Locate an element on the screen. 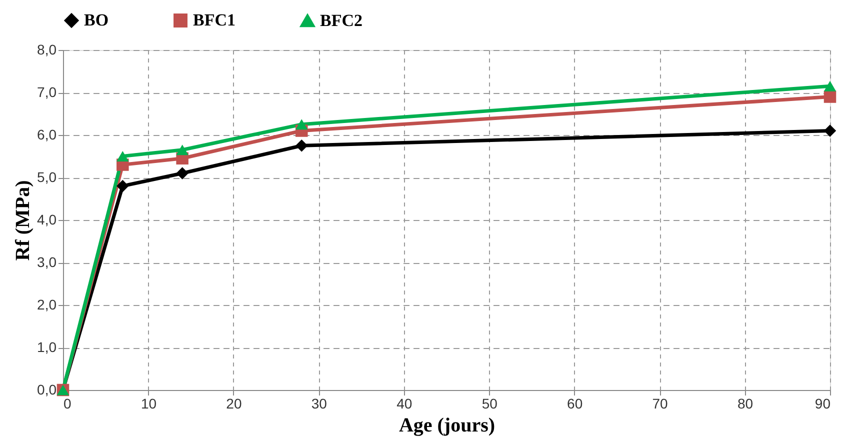 Image resolution: width=849 pixels, height=447 pixels. y-axis-title: Rf (MPa) is located at coordinates (23, 220).